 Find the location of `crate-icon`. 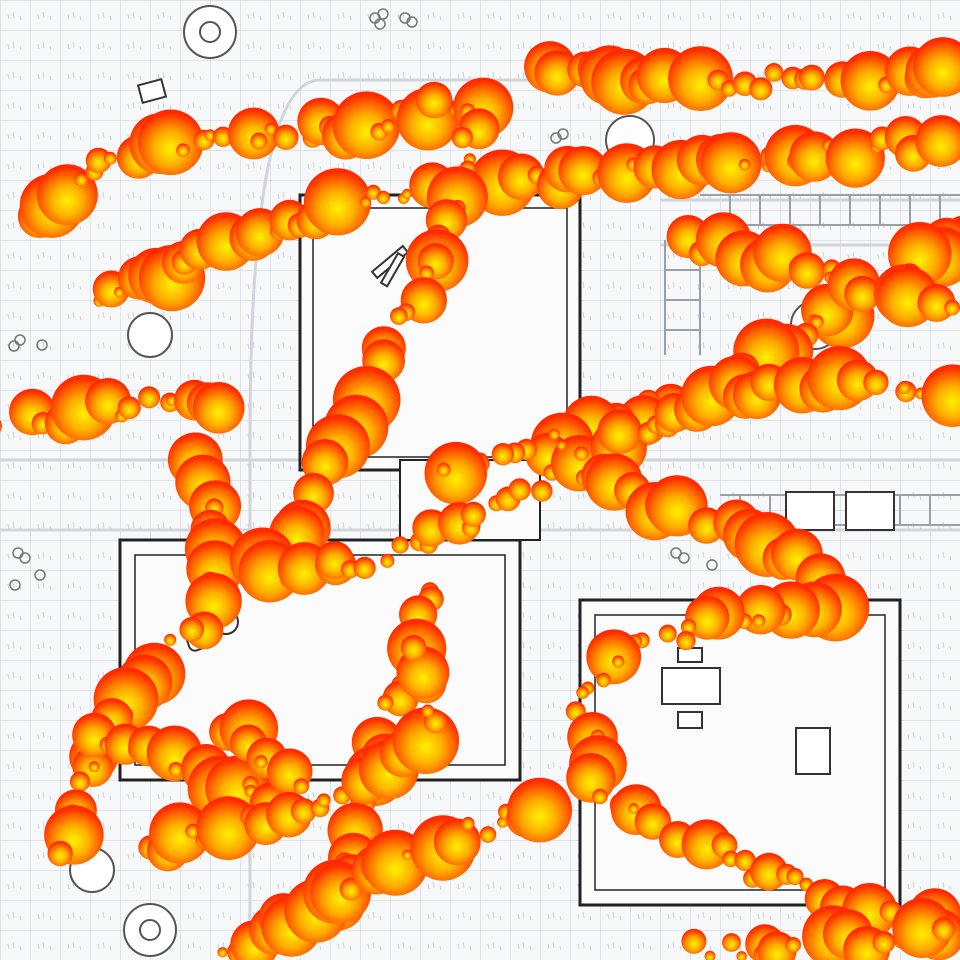

crate-icon is located at coordinates (840, 511).